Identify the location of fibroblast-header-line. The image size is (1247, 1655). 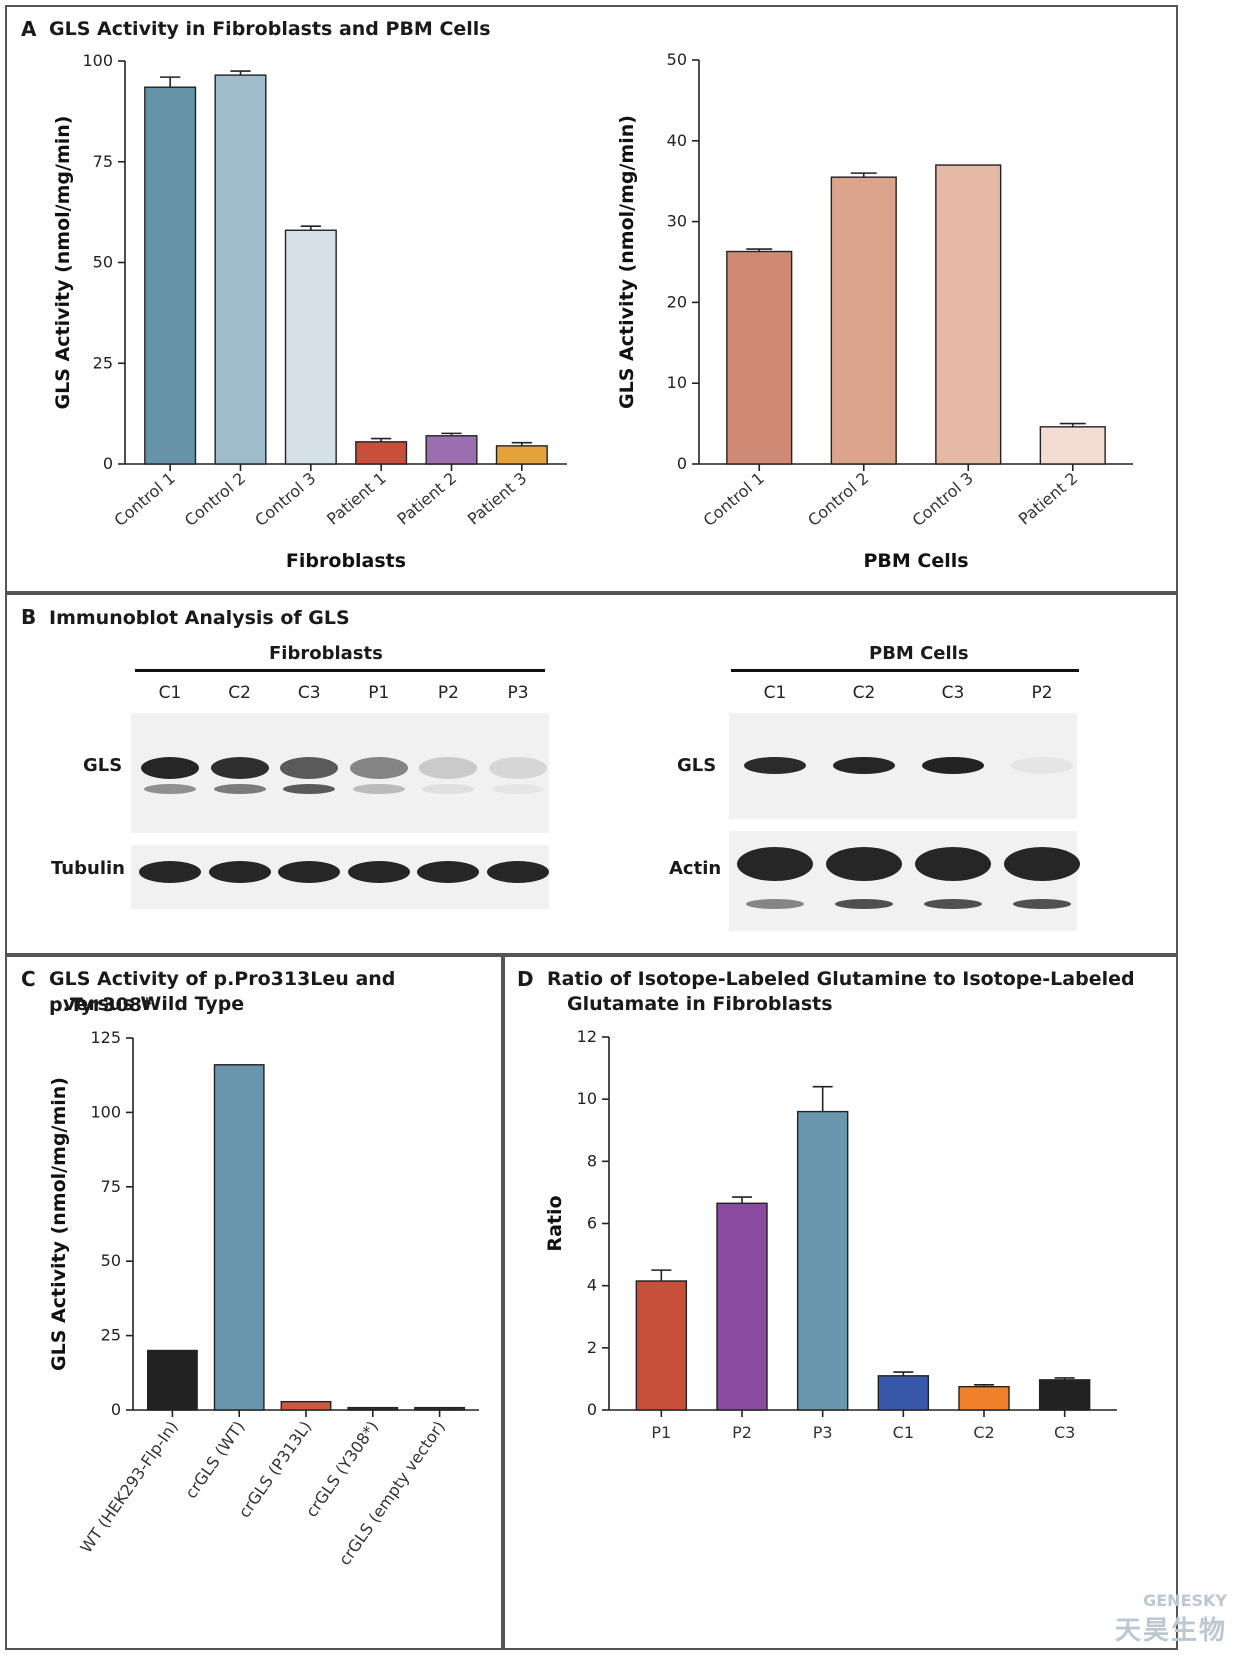
(340, 670).